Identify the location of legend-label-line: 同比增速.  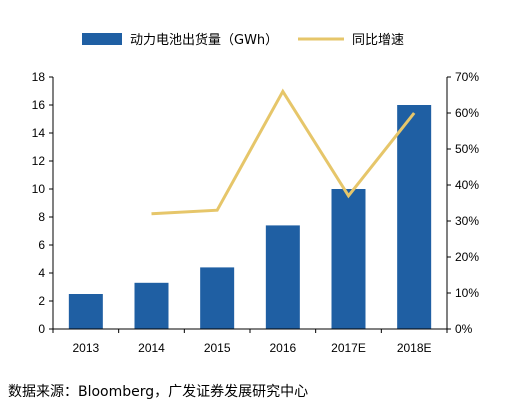
(378, 40).